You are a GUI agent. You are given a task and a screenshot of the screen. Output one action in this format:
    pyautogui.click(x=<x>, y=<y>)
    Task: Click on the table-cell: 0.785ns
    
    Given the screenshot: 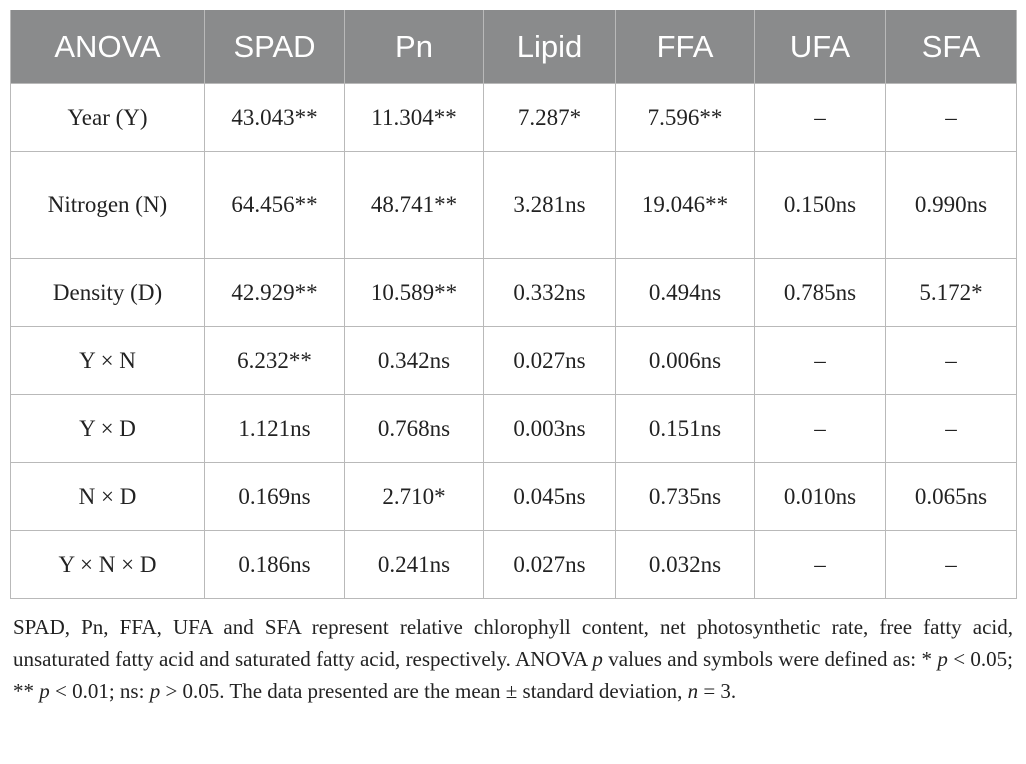 What is the action you would take?
    pyautogui.click(x=820, y=292)
    